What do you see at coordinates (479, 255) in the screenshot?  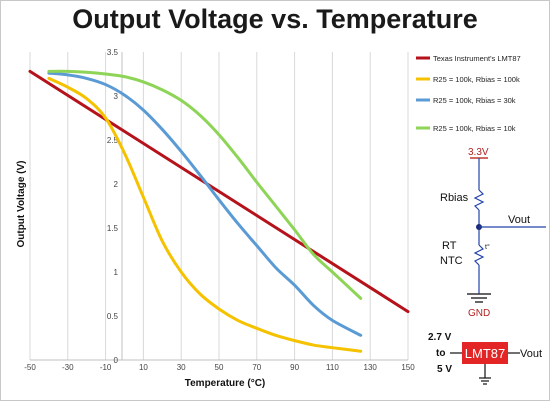 I see `ntc-resistor` at bounding box center [479, 255].